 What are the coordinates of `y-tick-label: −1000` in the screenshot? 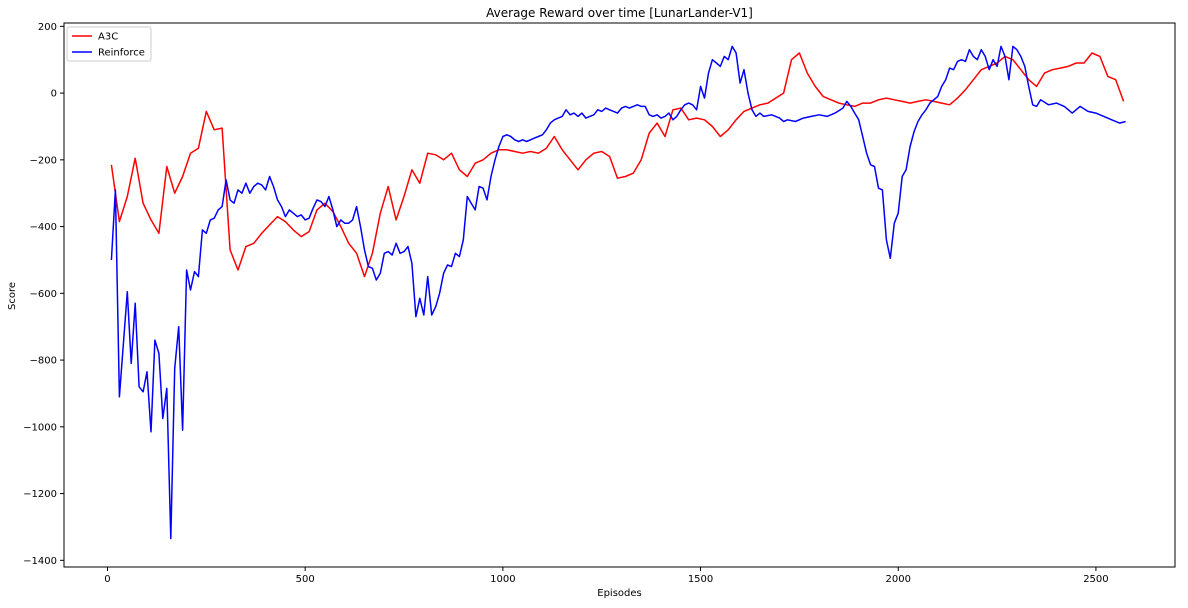 It's located at (40, 427).